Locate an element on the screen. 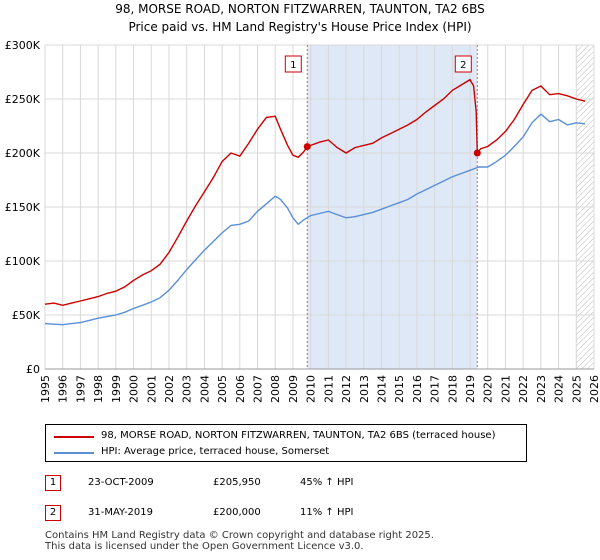 Image resolution: width=600 pixels, height=560 pixels. x-tick-label: 1996 is located at coordinates (63, 389).